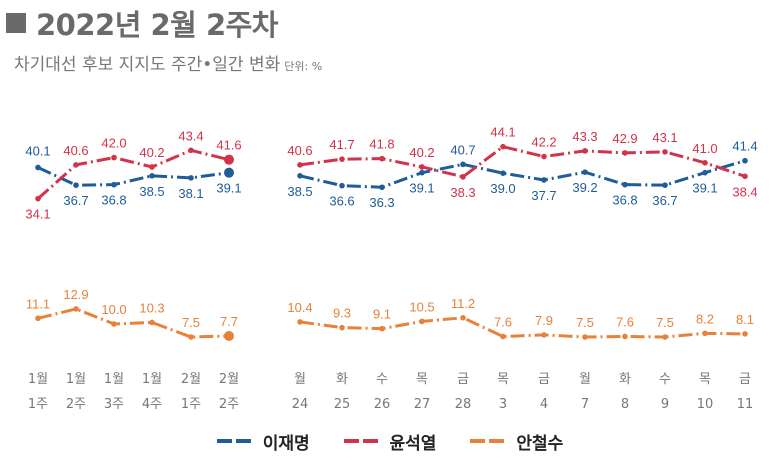 The height and width of the screenshot is (467, 780). I want to click on x-tick-label: 4주, so click(152, 404).